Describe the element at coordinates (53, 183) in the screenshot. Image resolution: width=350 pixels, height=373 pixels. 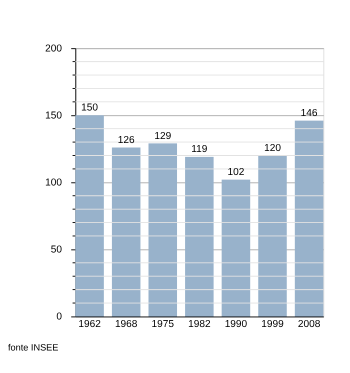
I see `y-tick-label: 100` at that location.